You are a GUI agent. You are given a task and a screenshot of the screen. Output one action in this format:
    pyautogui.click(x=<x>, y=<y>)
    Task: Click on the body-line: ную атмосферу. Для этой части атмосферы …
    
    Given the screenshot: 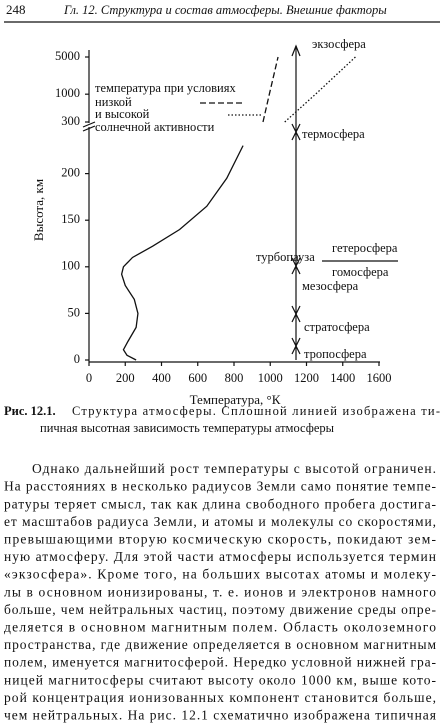 What is the action you would take?
    pyautogui.click(x=220, y=556)
    